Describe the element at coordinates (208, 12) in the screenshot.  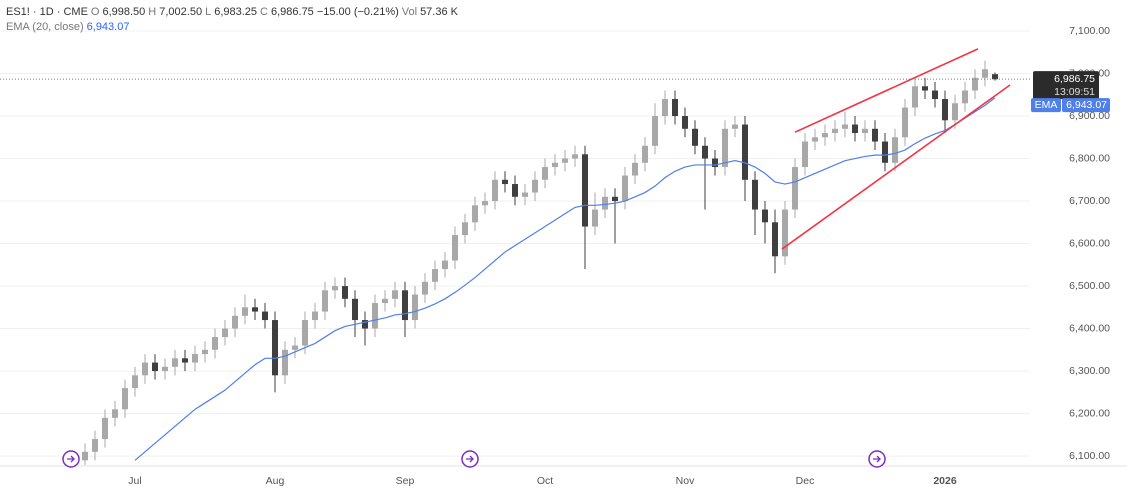
I see `label: L` at that location.